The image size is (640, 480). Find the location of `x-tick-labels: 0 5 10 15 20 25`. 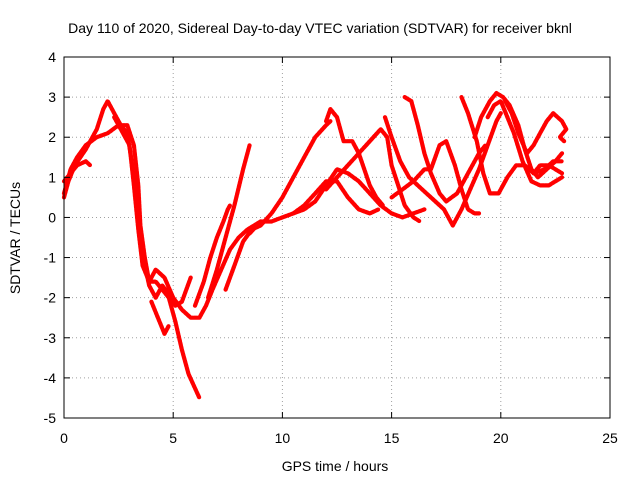

x-tick-labels: 0 5 10 15 20 25 is located at coordinates (339, 438).